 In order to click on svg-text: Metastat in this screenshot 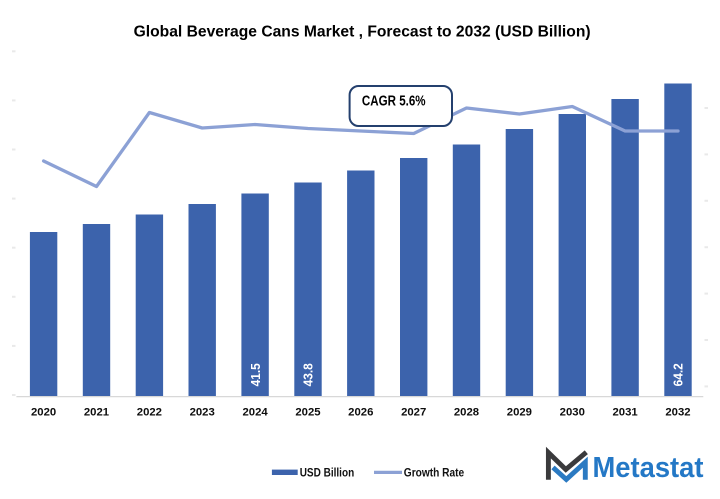, I will do `click(648, 468)`.